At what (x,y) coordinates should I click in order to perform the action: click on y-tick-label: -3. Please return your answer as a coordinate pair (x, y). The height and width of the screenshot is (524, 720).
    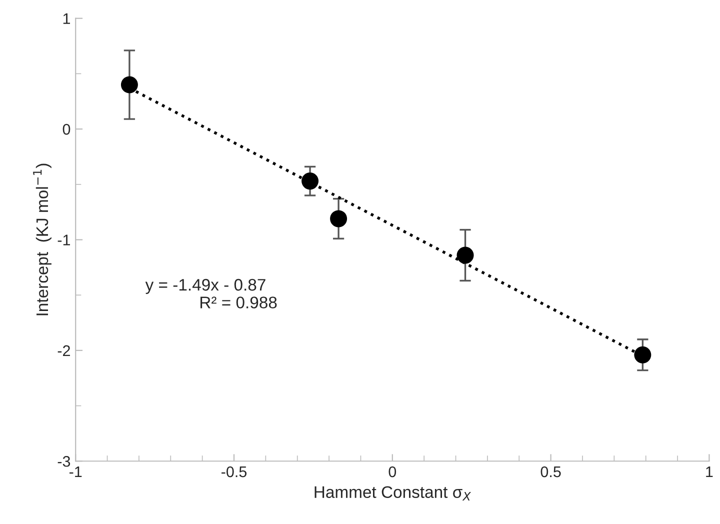
    Looking at the image, I should click on (64, 461).